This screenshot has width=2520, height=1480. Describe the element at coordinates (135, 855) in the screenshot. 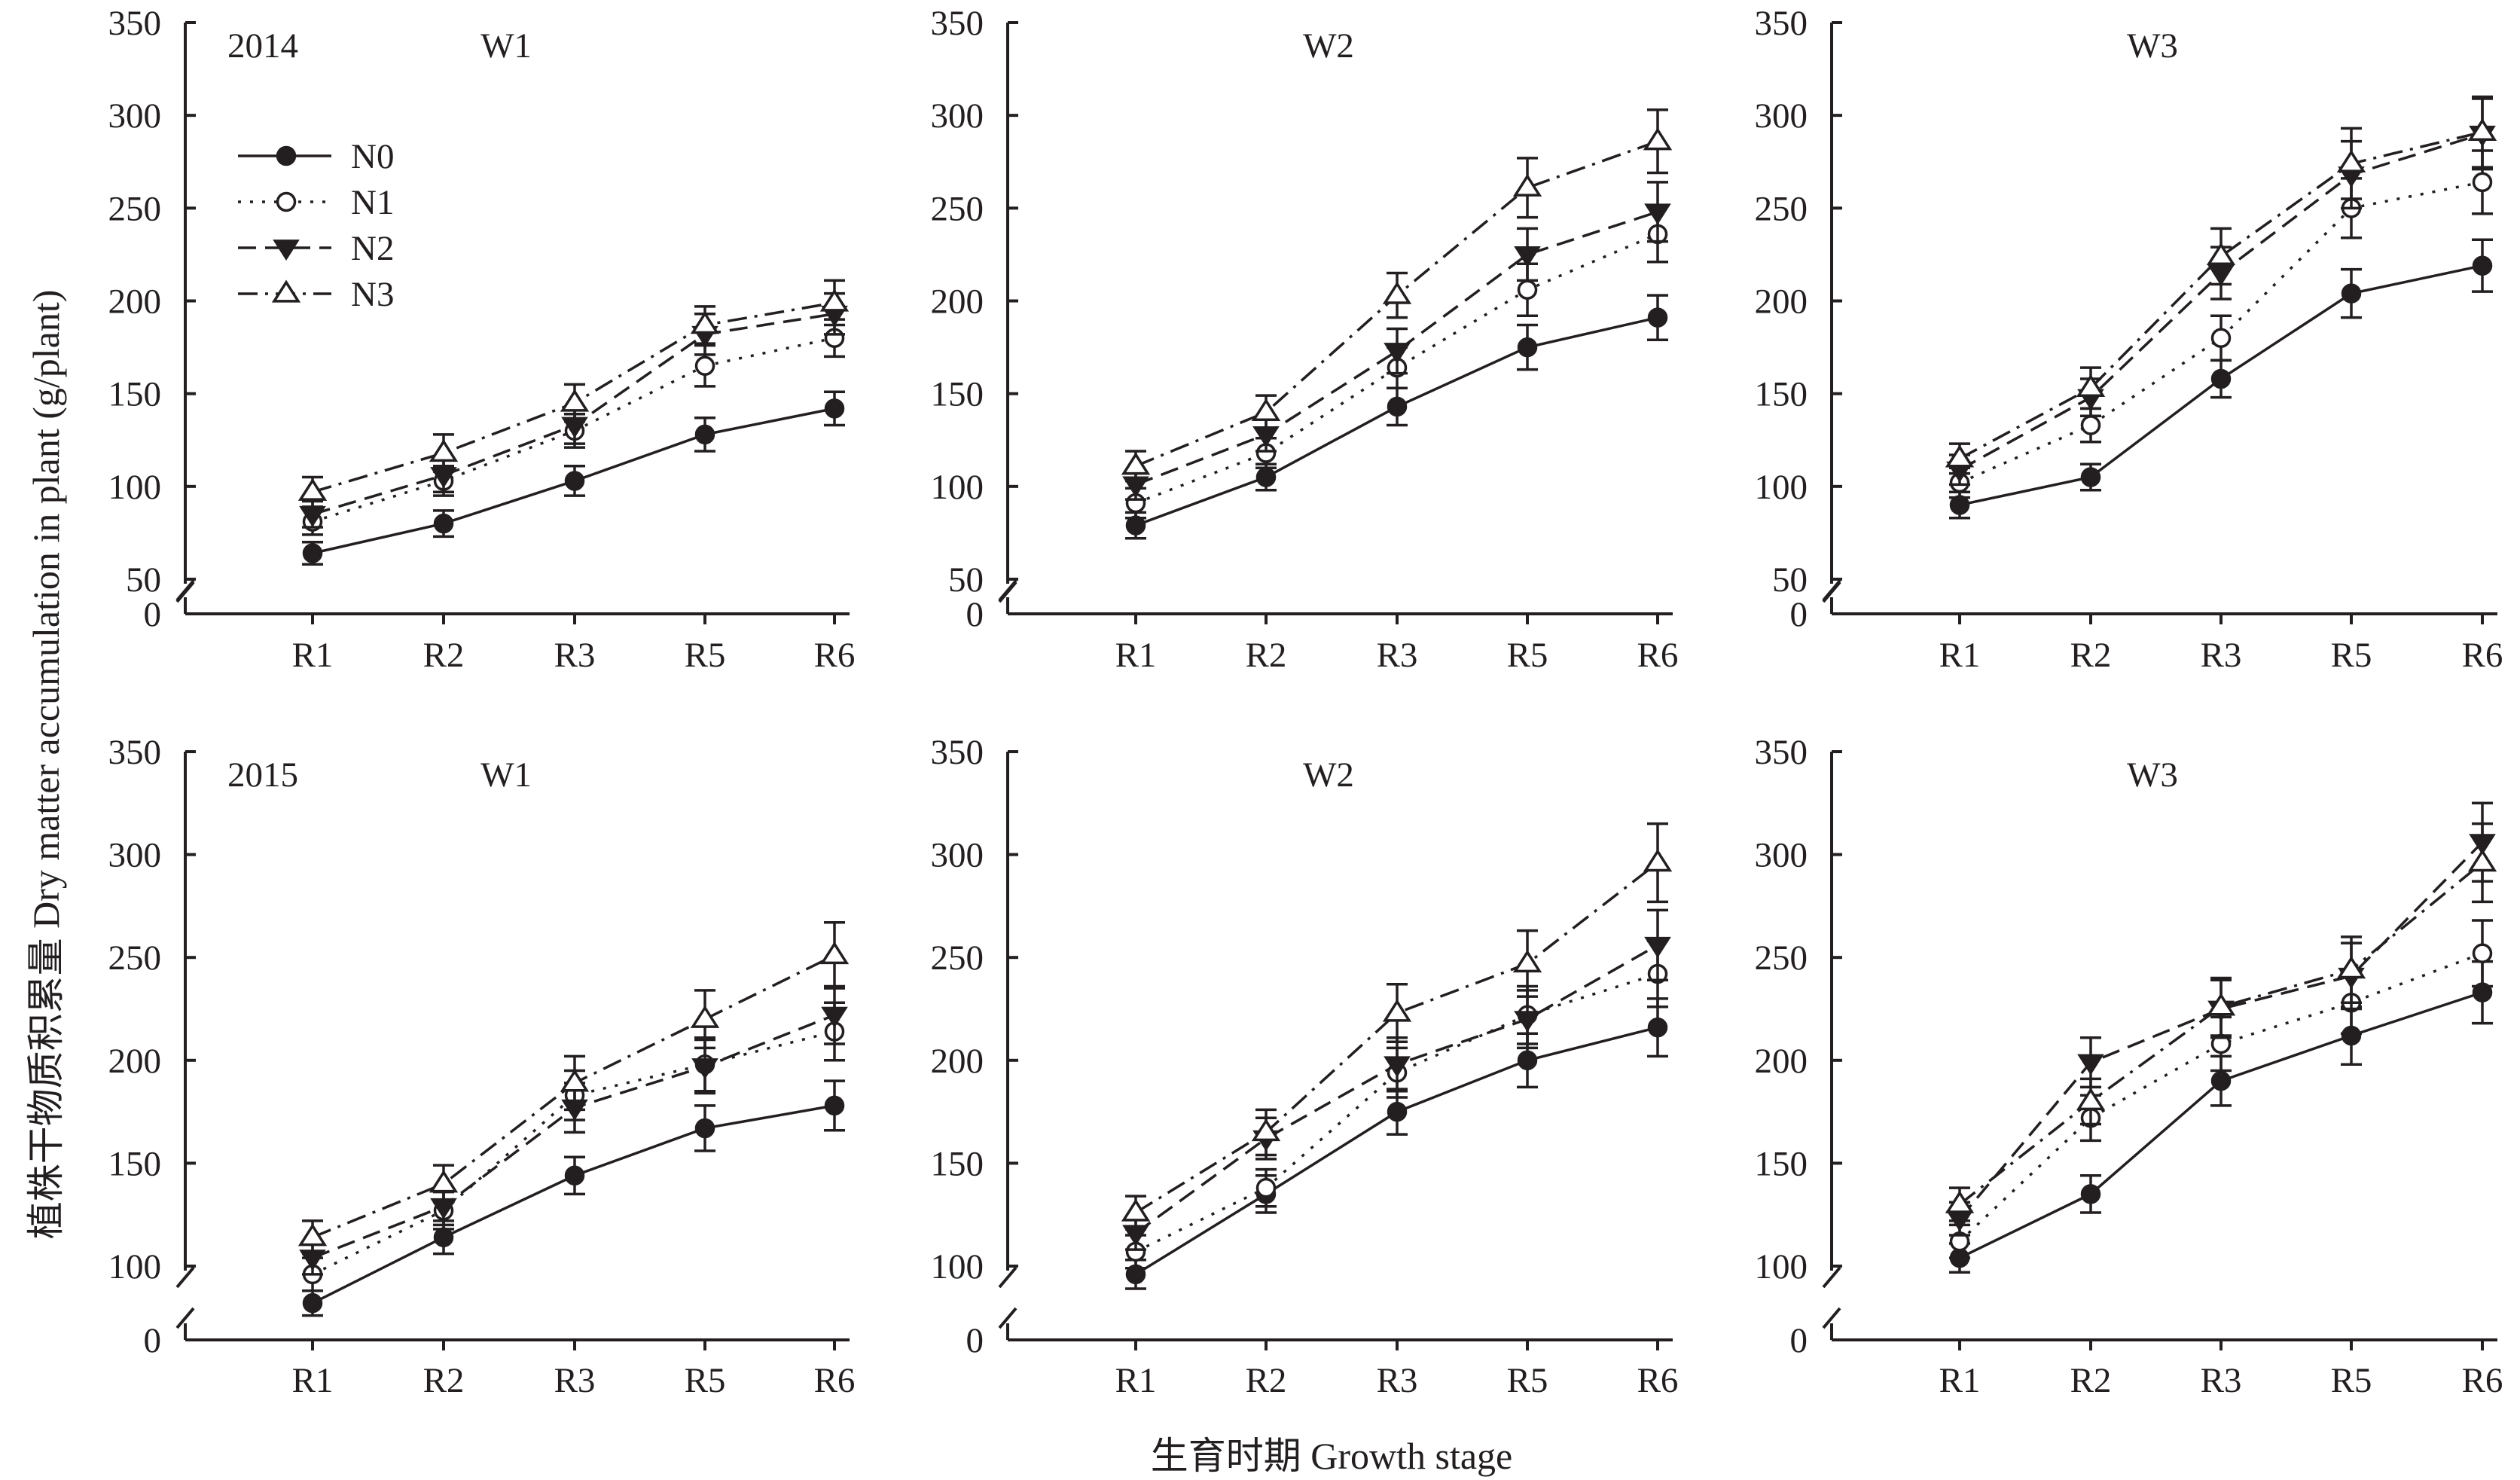

I see `y-tick-label: 300` at that location.